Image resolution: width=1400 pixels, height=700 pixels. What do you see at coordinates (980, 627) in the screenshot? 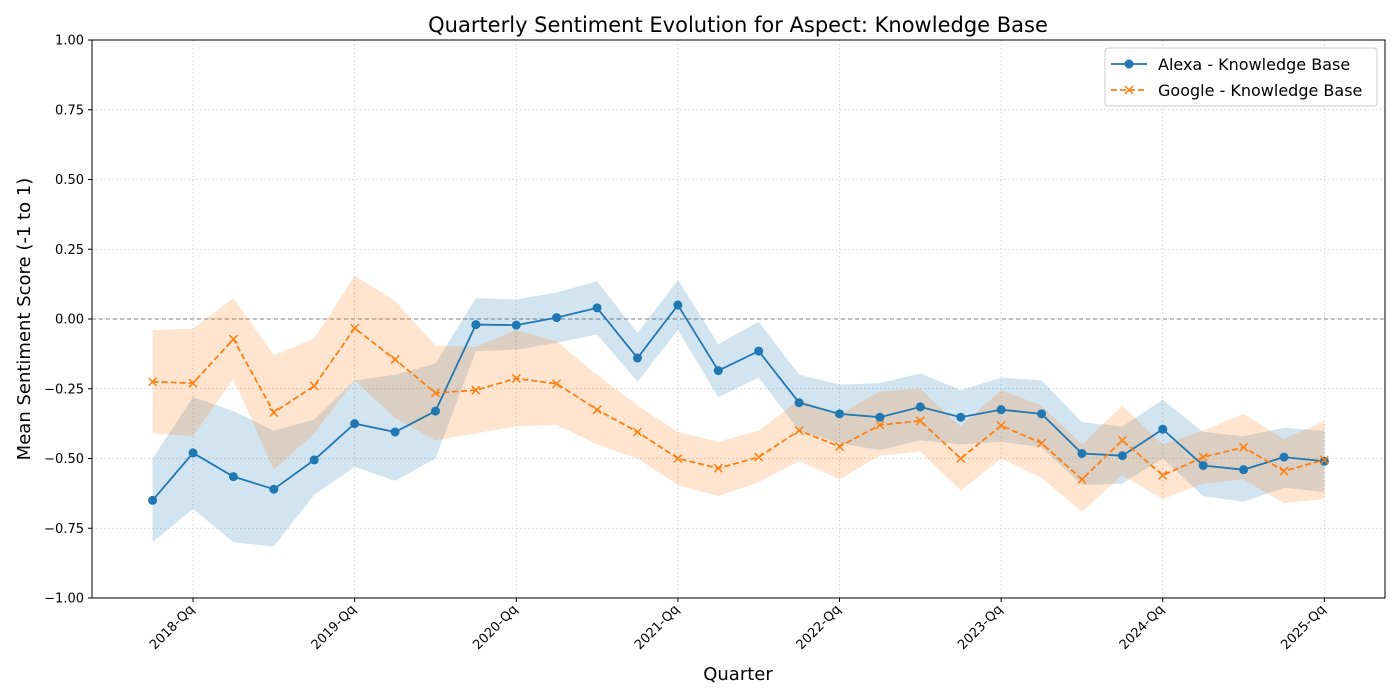
I see `x-tick-label-5: 2023-Qq` at bounding box center [980, 627].